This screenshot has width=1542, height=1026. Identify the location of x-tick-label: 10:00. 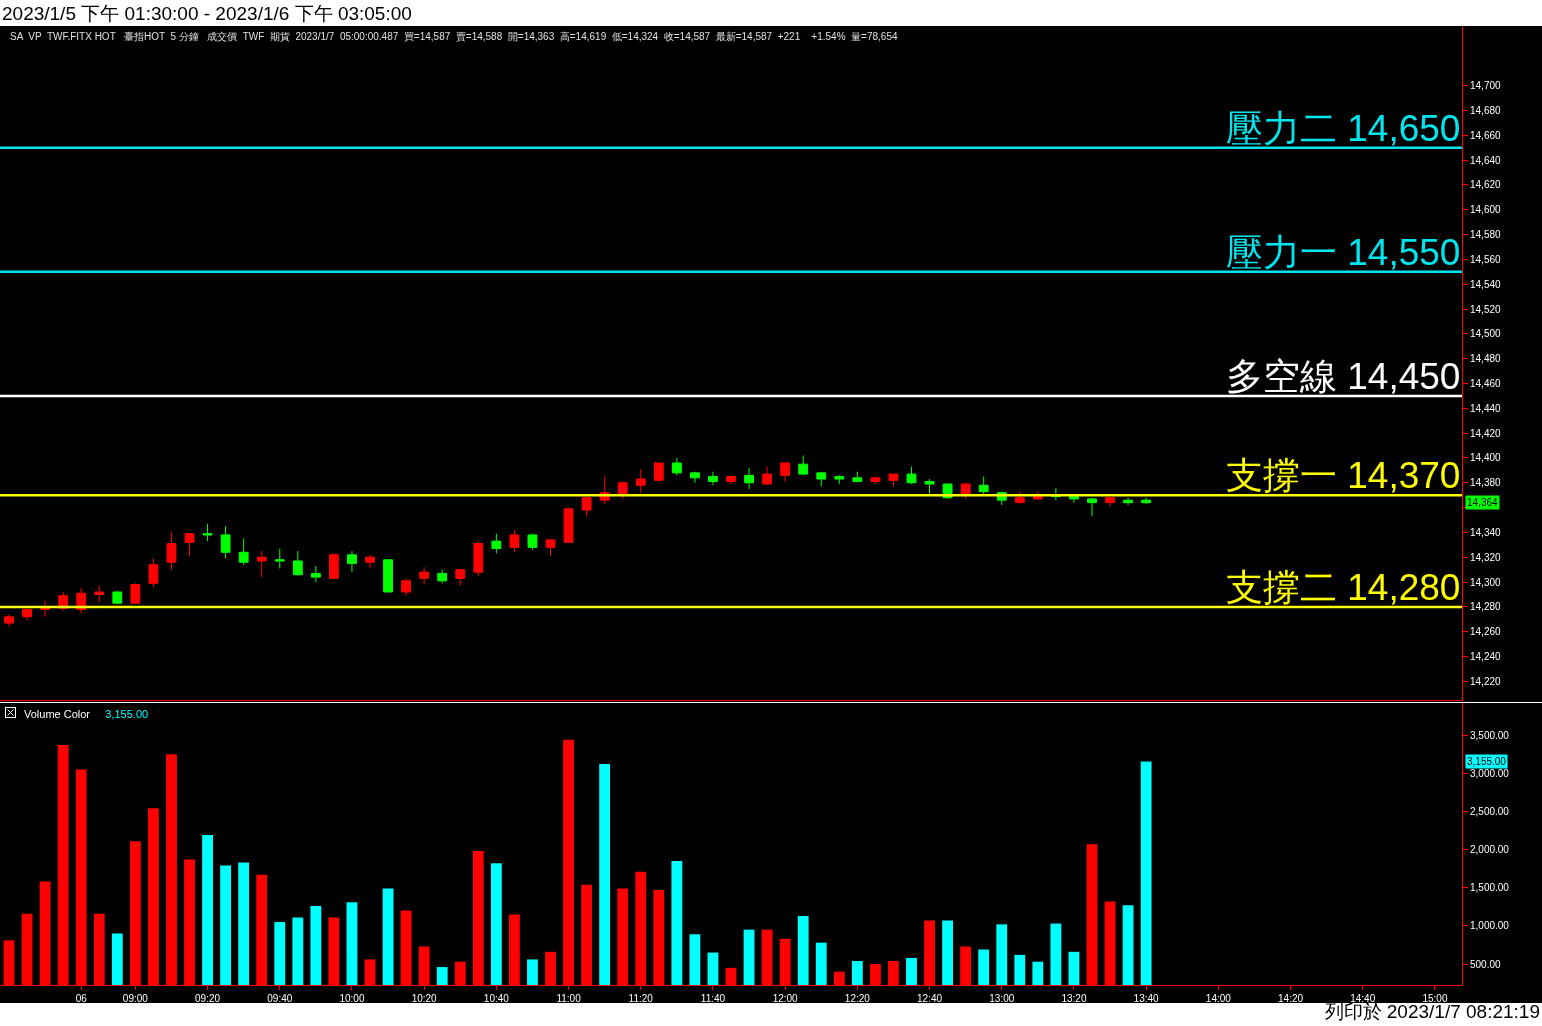
(352, 998).